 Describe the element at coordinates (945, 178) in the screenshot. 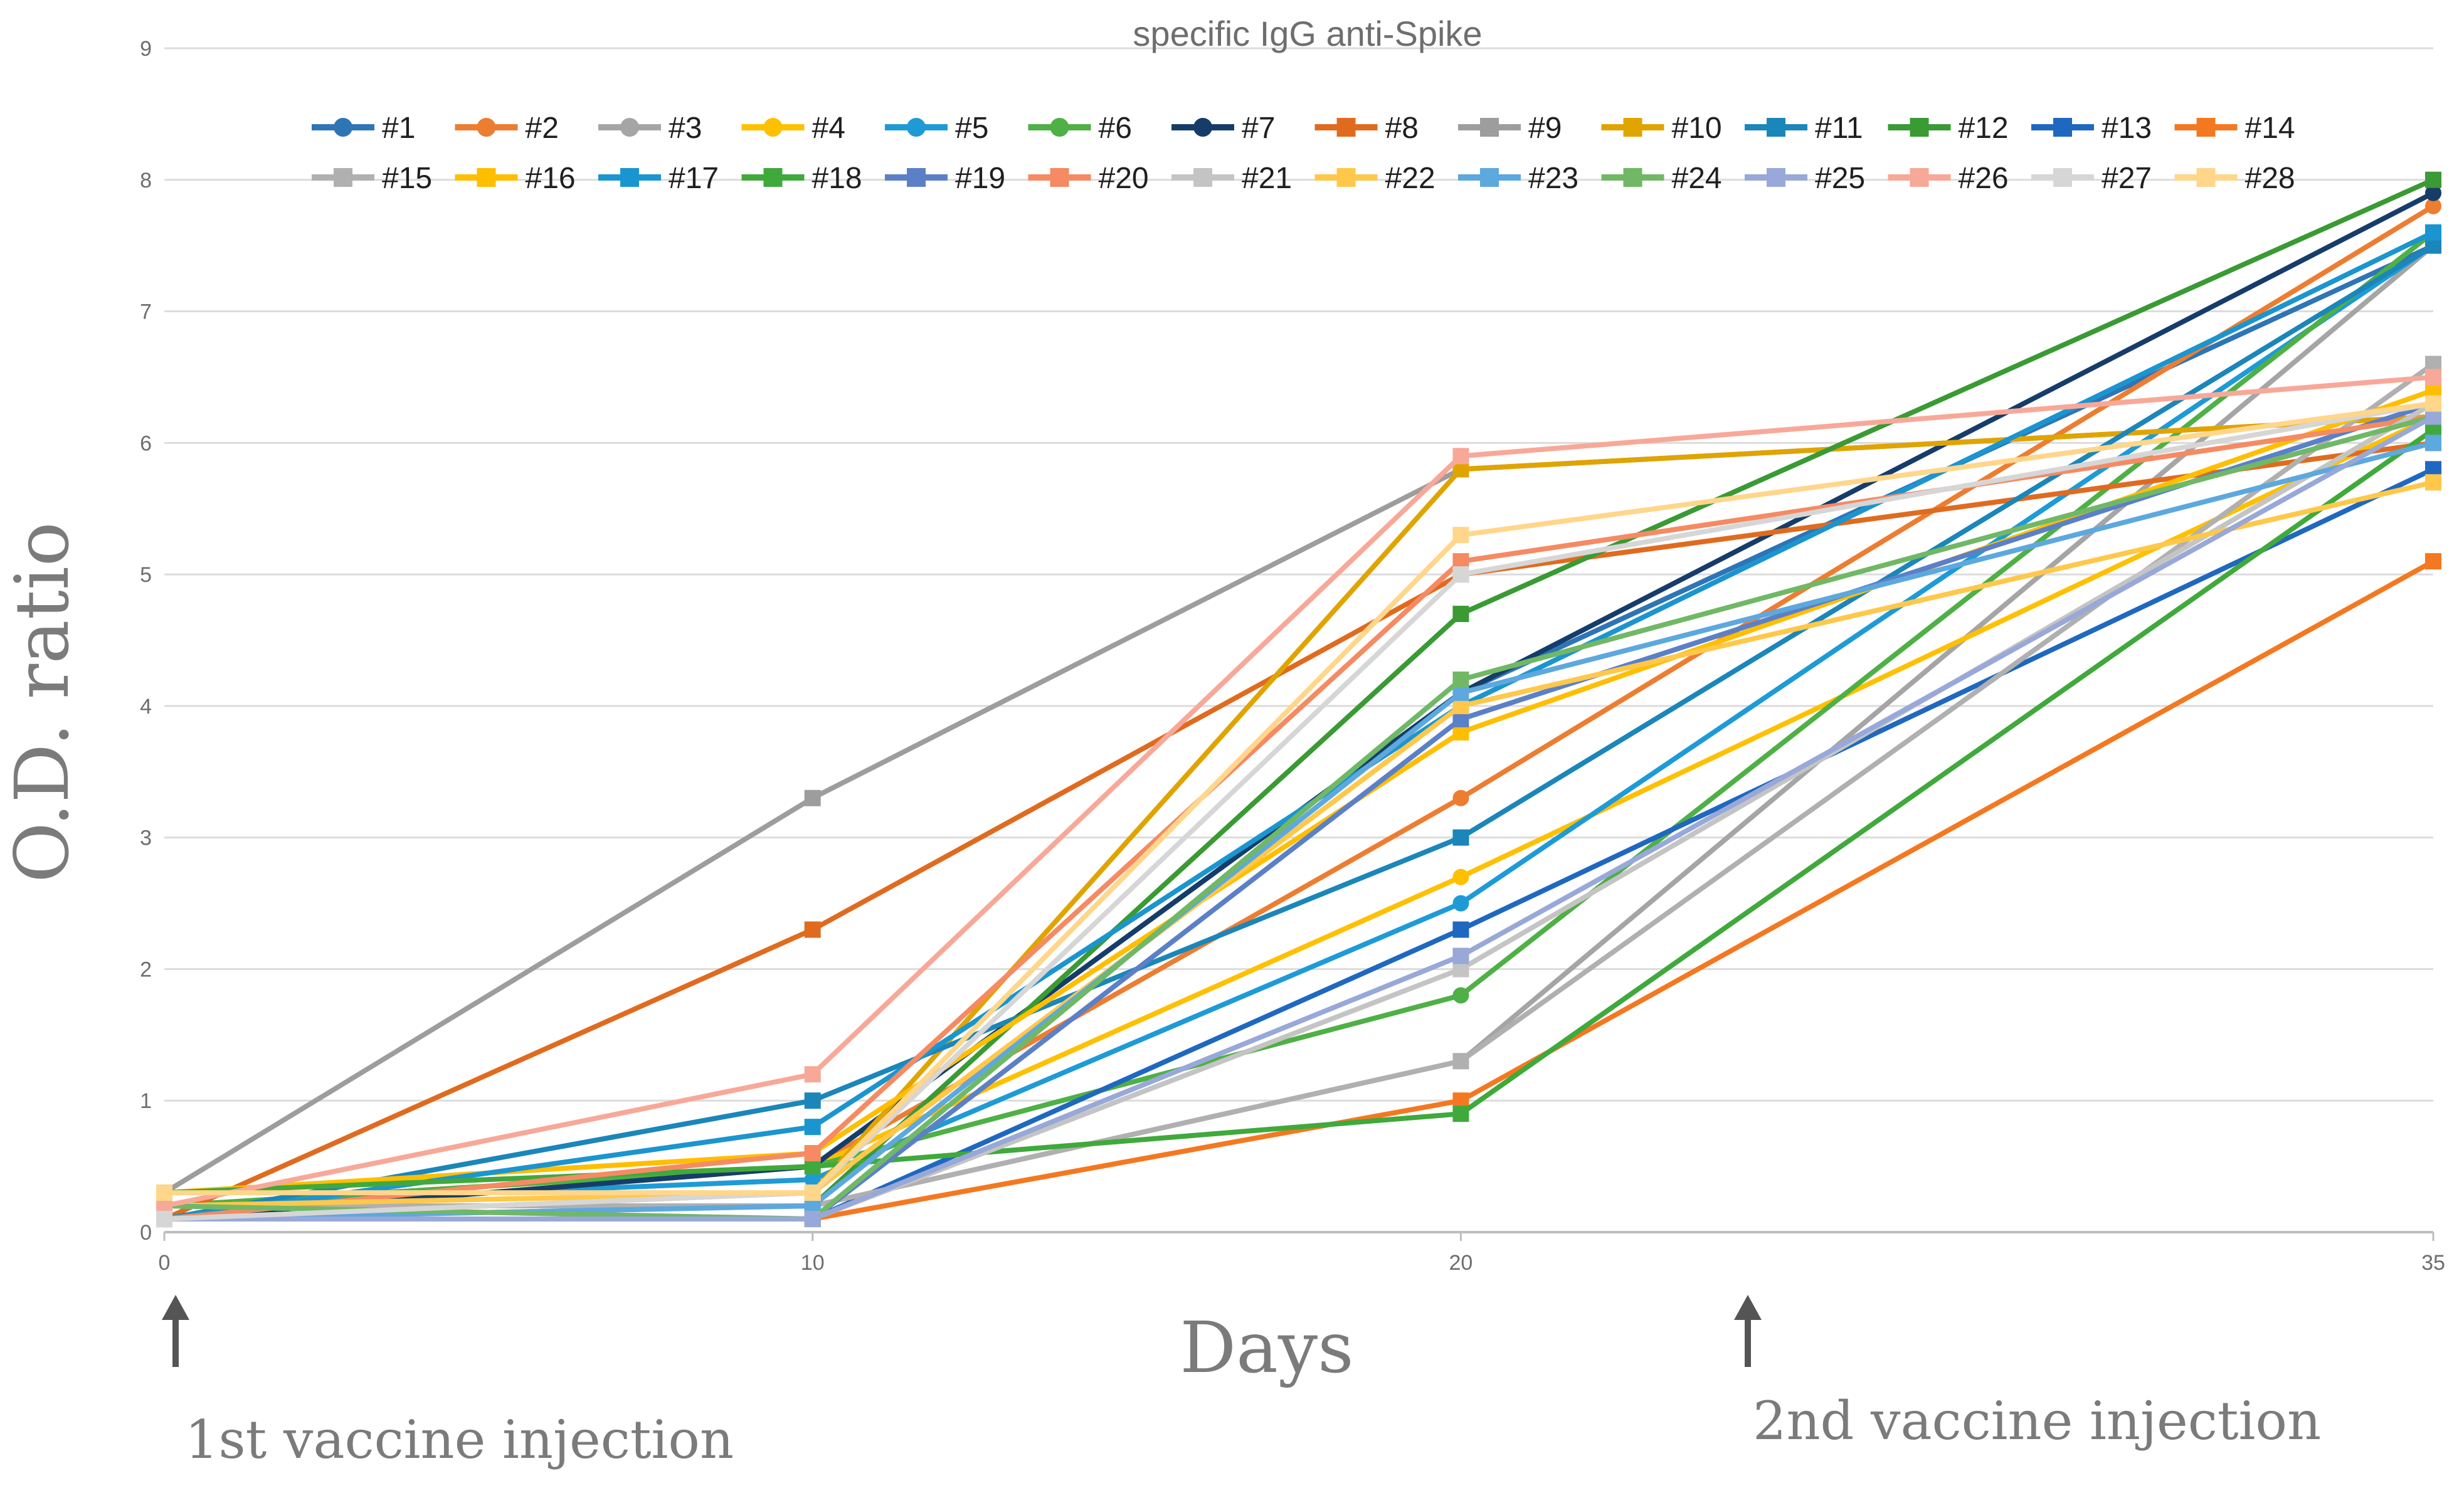

I see `legend-item: #19` at that location.